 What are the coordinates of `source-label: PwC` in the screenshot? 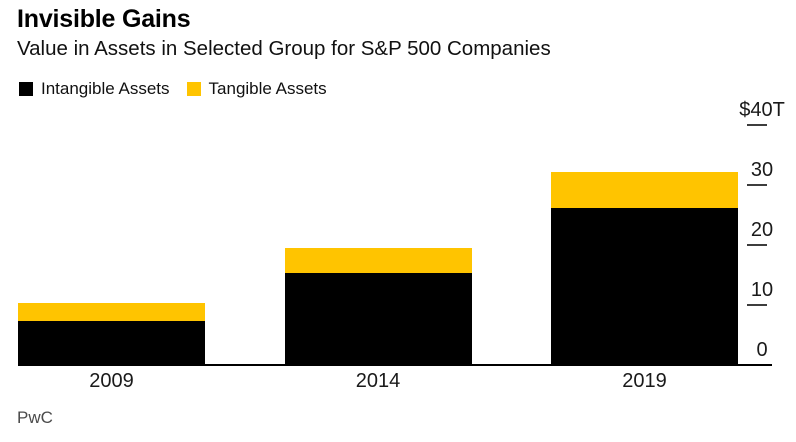 It's located at (35, 417).